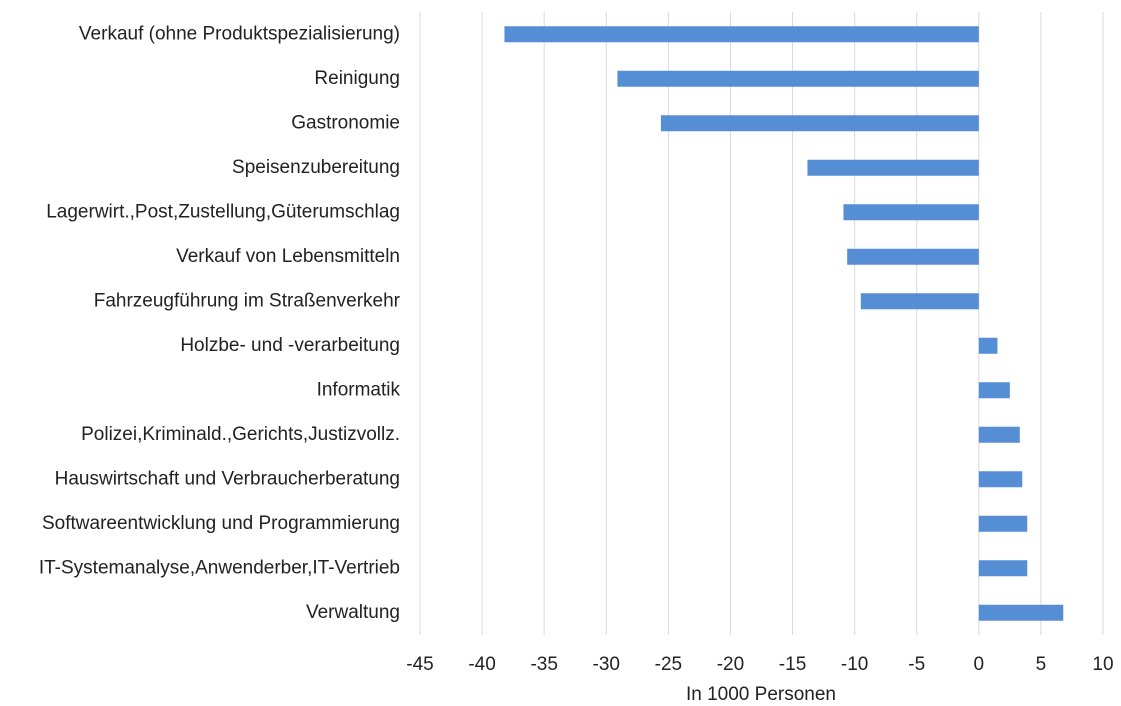 The width and height of the screenshot is (1121, 706). Describe the element at coordinates (240, 434) in the screenshot. I see `y-tick-label: Polizei,Kriminald.,Gerichts,Justizvollz.` at that location.